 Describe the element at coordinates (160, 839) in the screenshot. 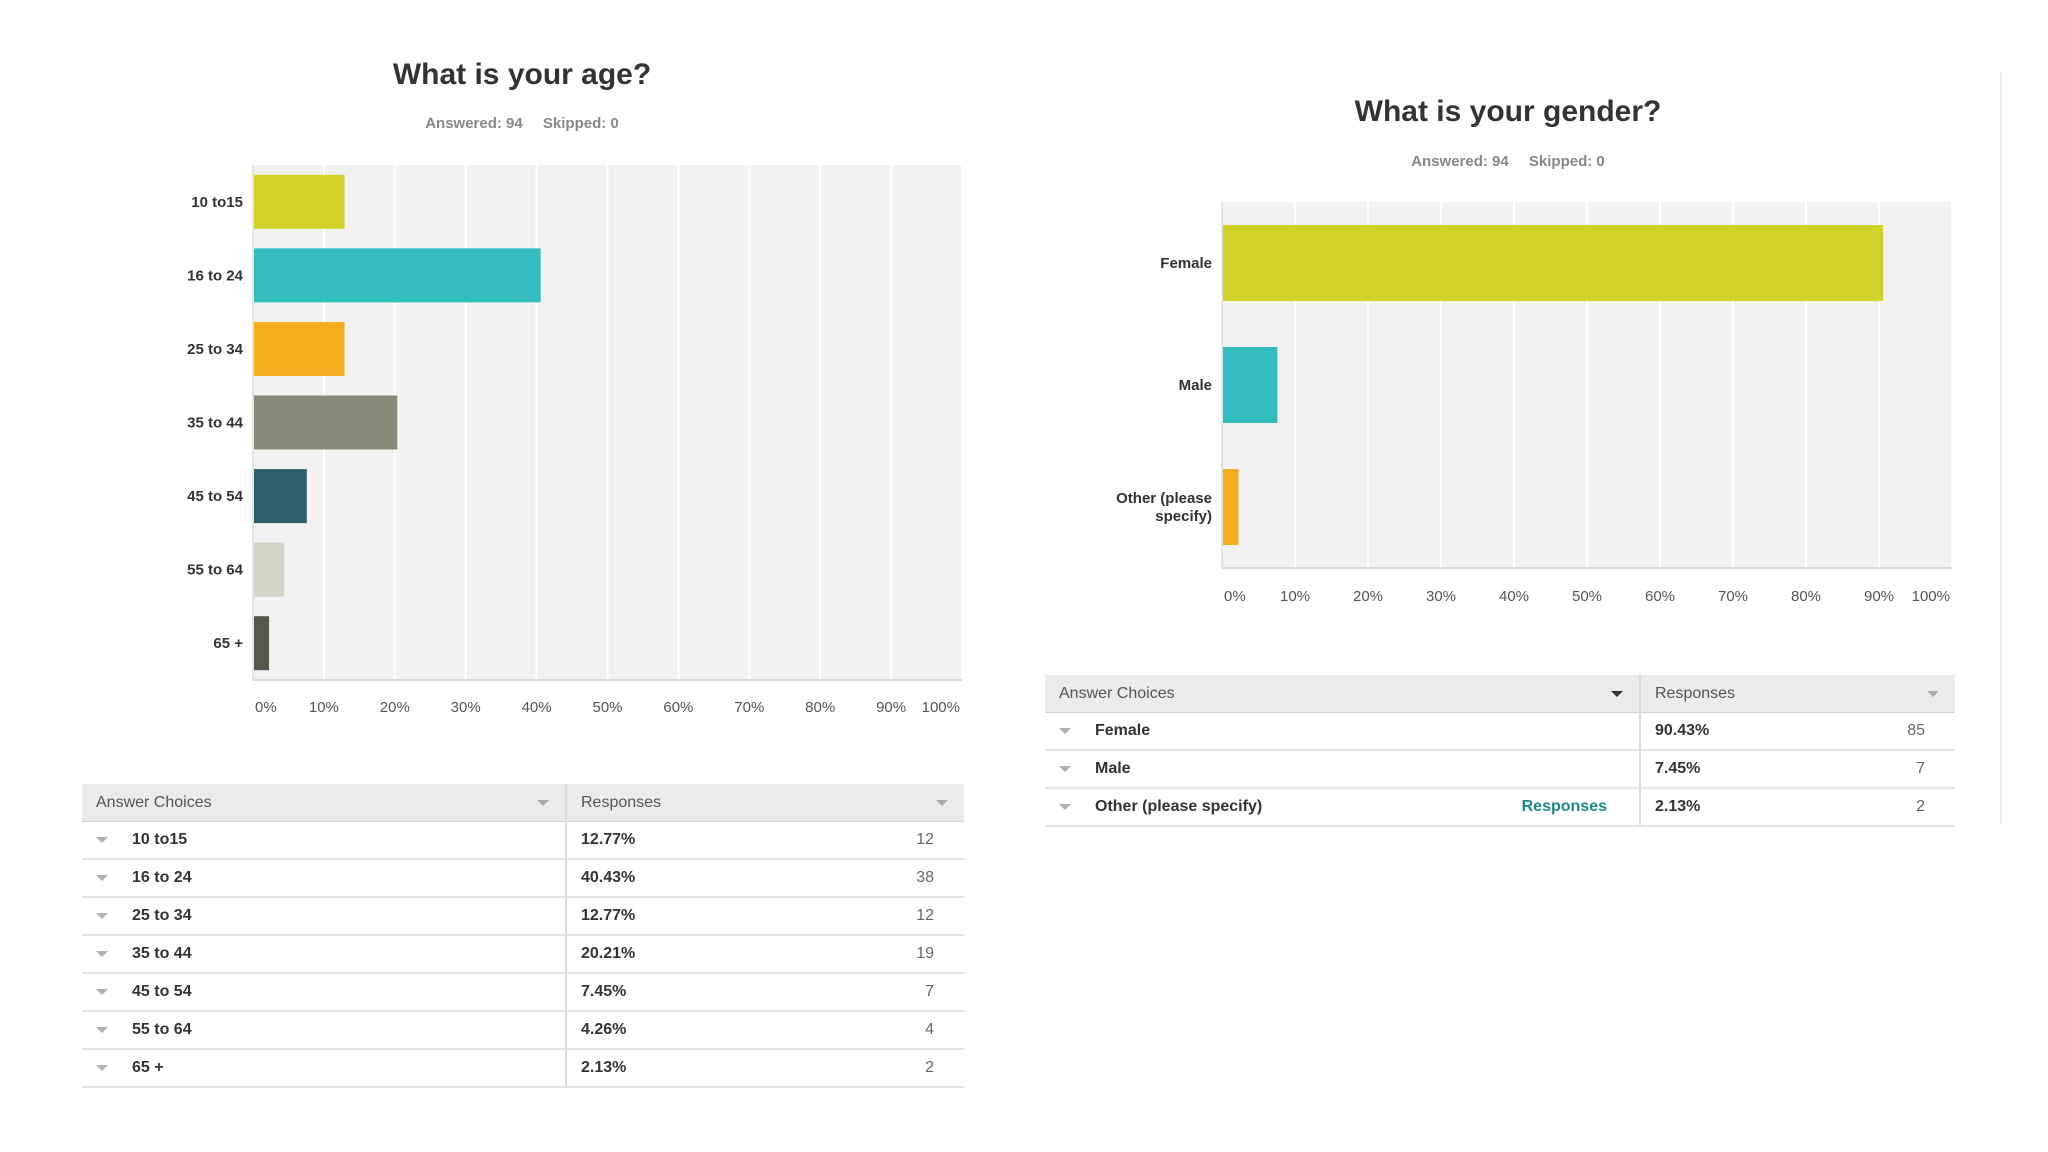

I see `answer-choice-label: 10 to15` at that location.